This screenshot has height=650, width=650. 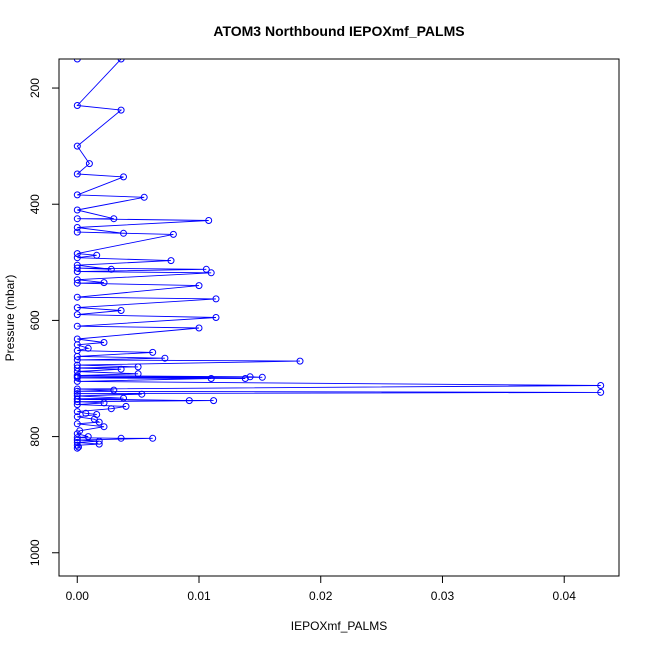 What do you see at coordinates (339, 626) in the screenshot?
I see `x-axis-label: IEPOXmf_PALMS` at bounding box center [339, 626].